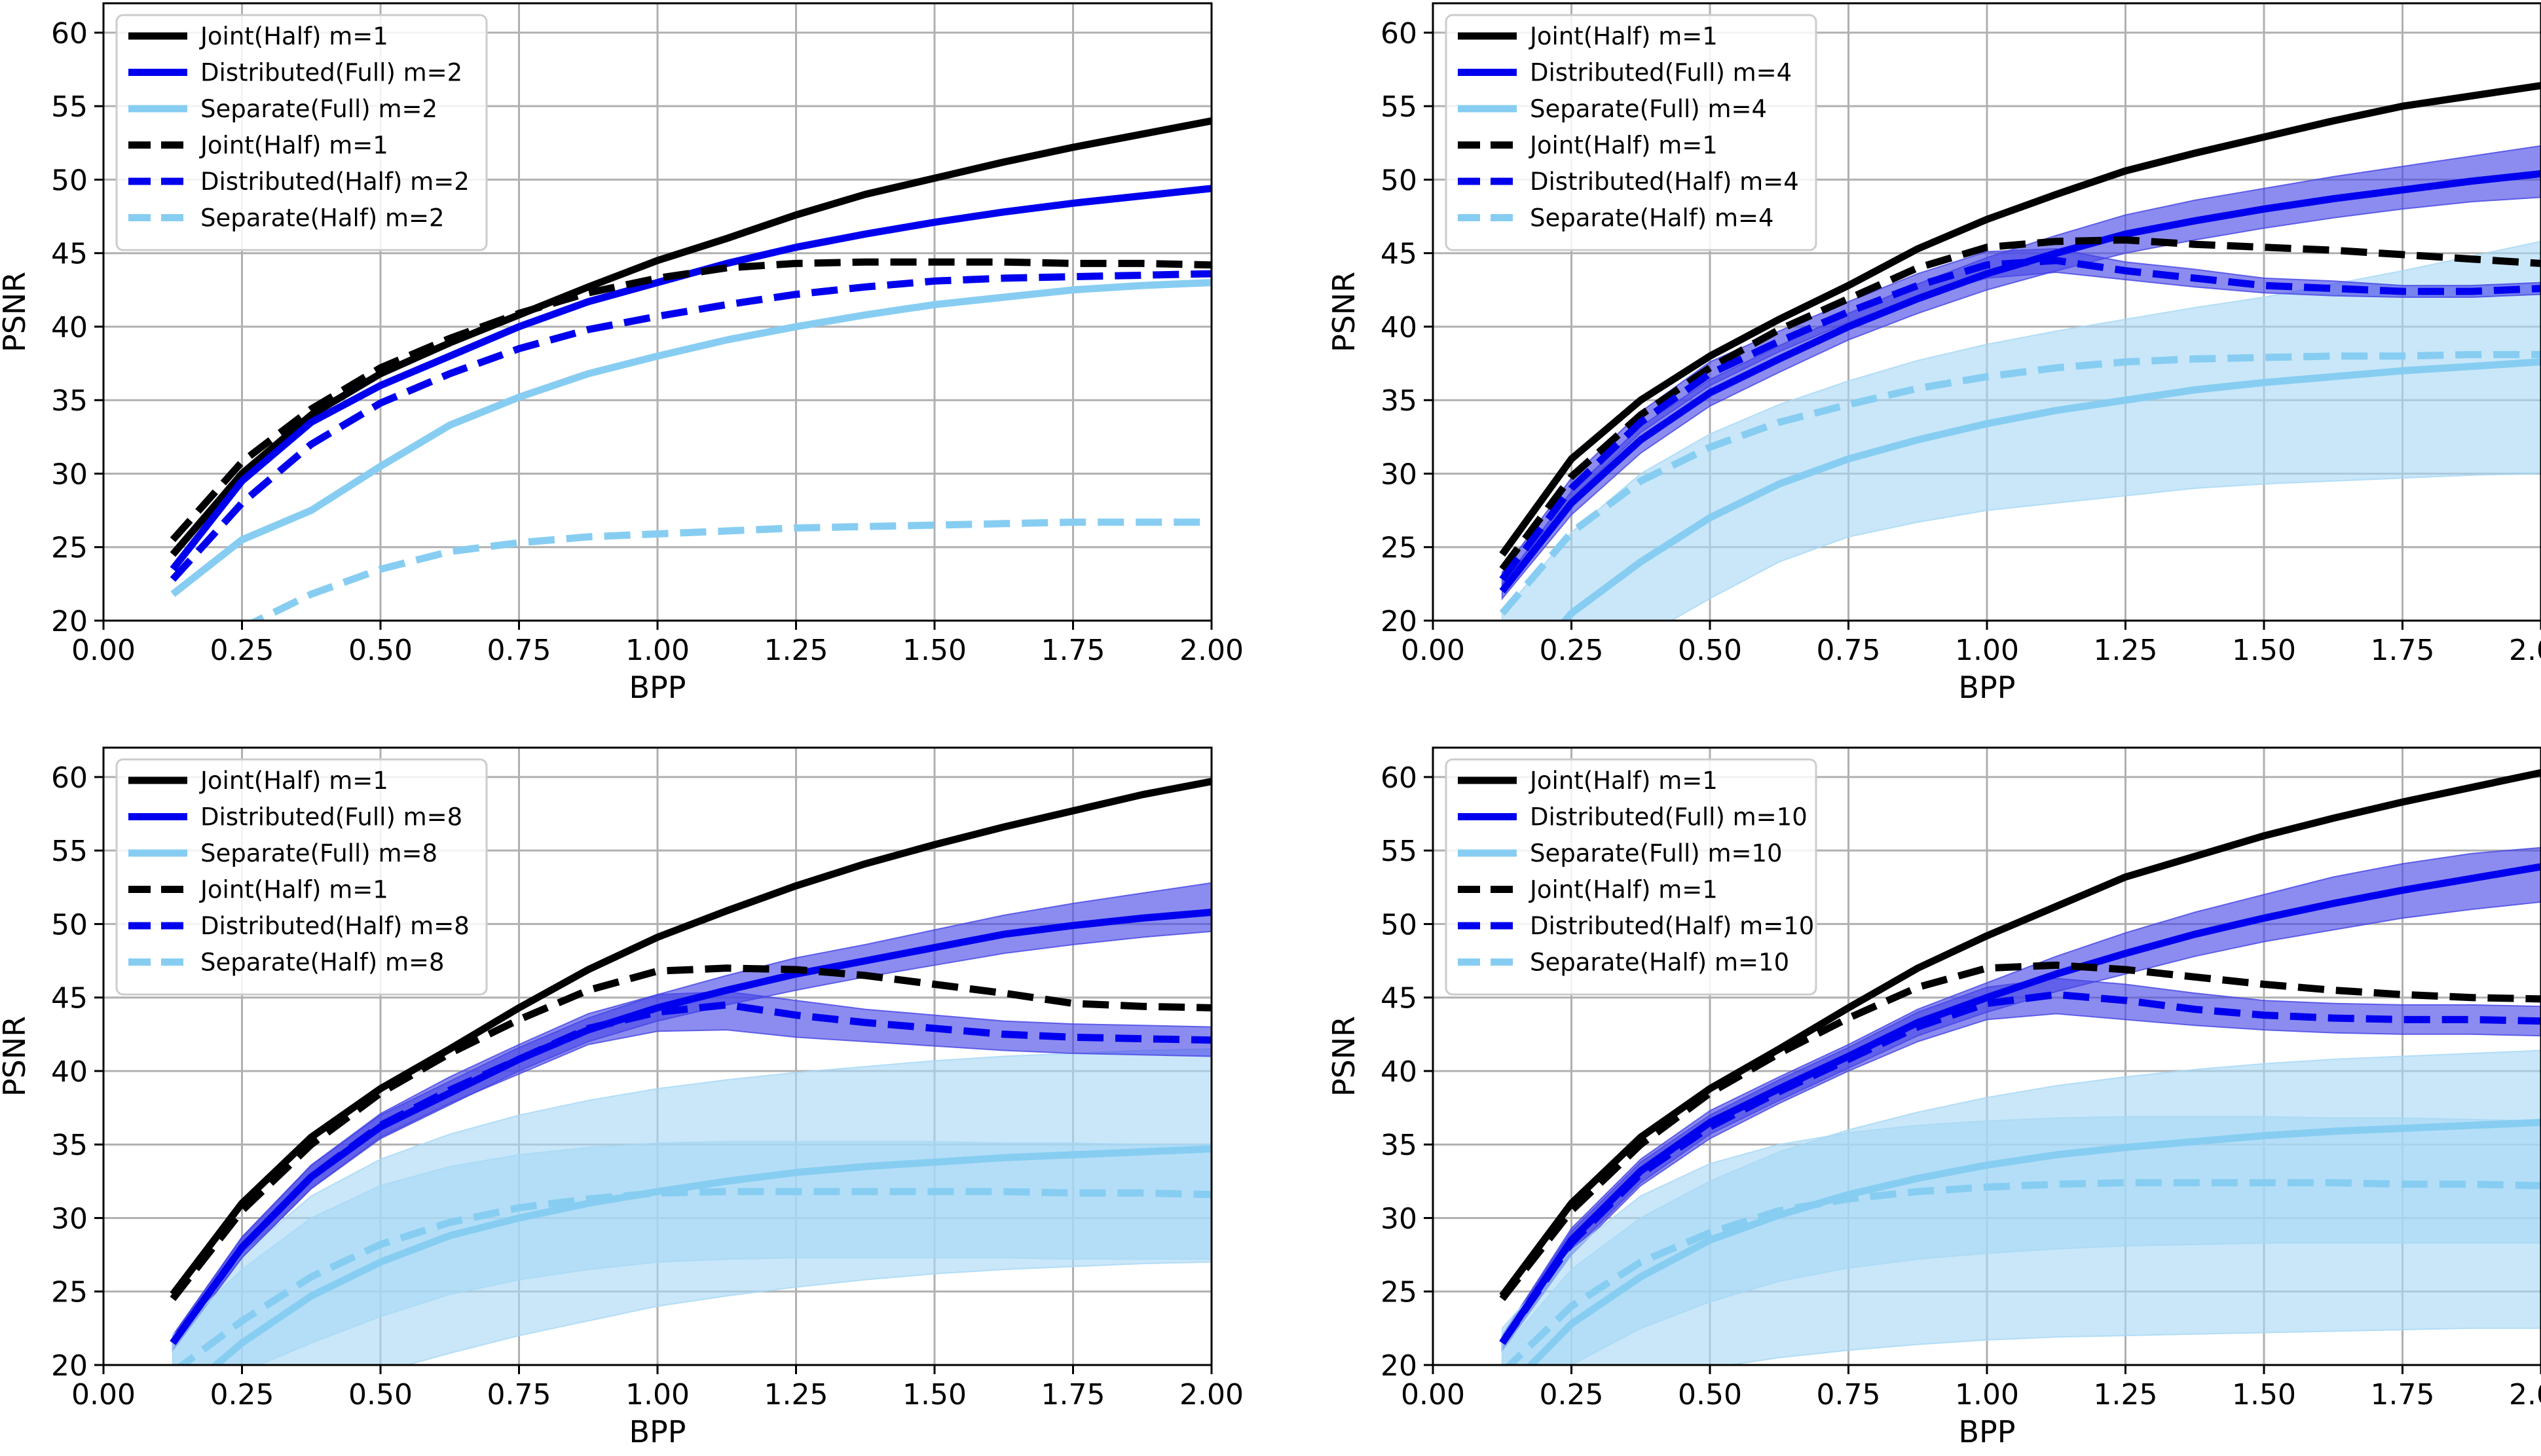 The image size is (2541, 1456). Describe the element at coordinates (331, 73) in the screenshot. I see `legend-label: Distributed(Full) m=2` at that location.